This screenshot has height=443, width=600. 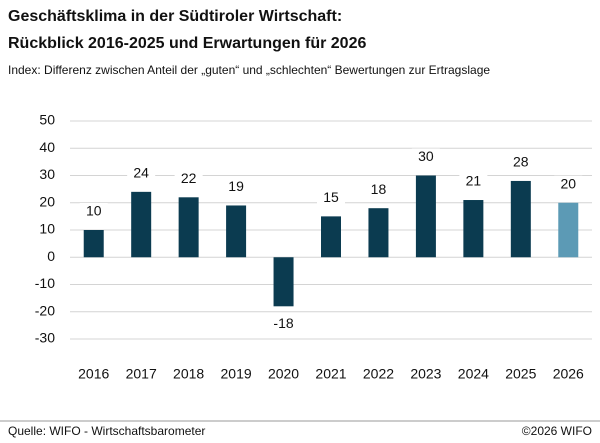 I want to click on value-label: 28, so click(x=521, y=162).